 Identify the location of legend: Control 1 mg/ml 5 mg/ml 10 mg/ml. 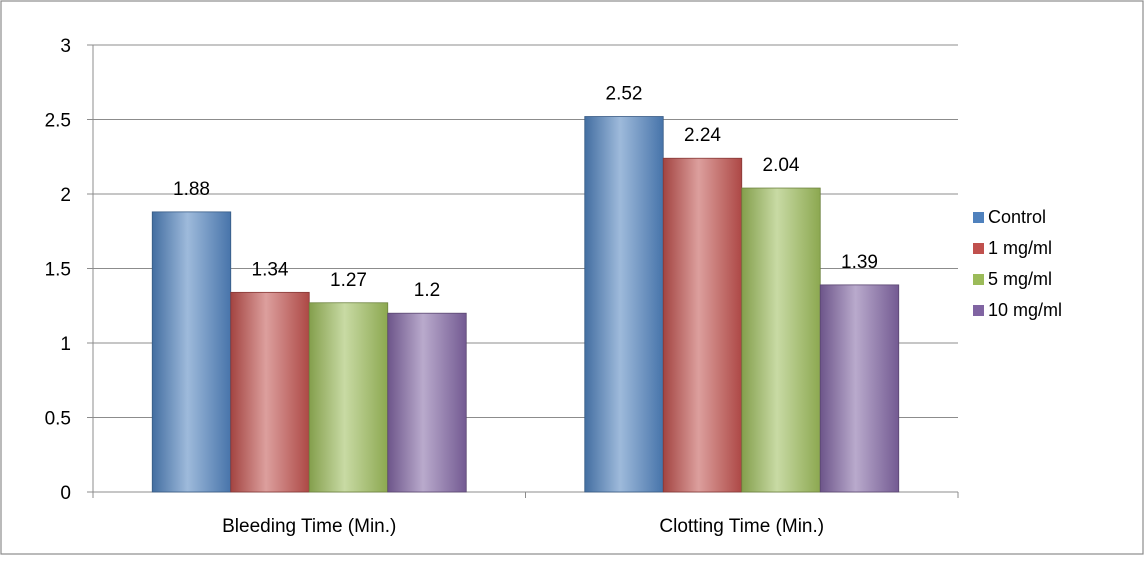
(1017, 263).